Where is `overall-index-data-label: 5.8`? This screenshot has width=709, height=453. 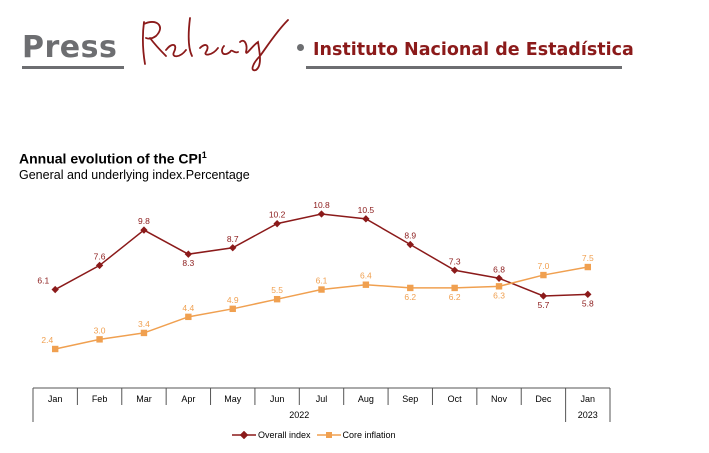
overall-index-data-label: 5.8 is located at coordinates (588, 303).